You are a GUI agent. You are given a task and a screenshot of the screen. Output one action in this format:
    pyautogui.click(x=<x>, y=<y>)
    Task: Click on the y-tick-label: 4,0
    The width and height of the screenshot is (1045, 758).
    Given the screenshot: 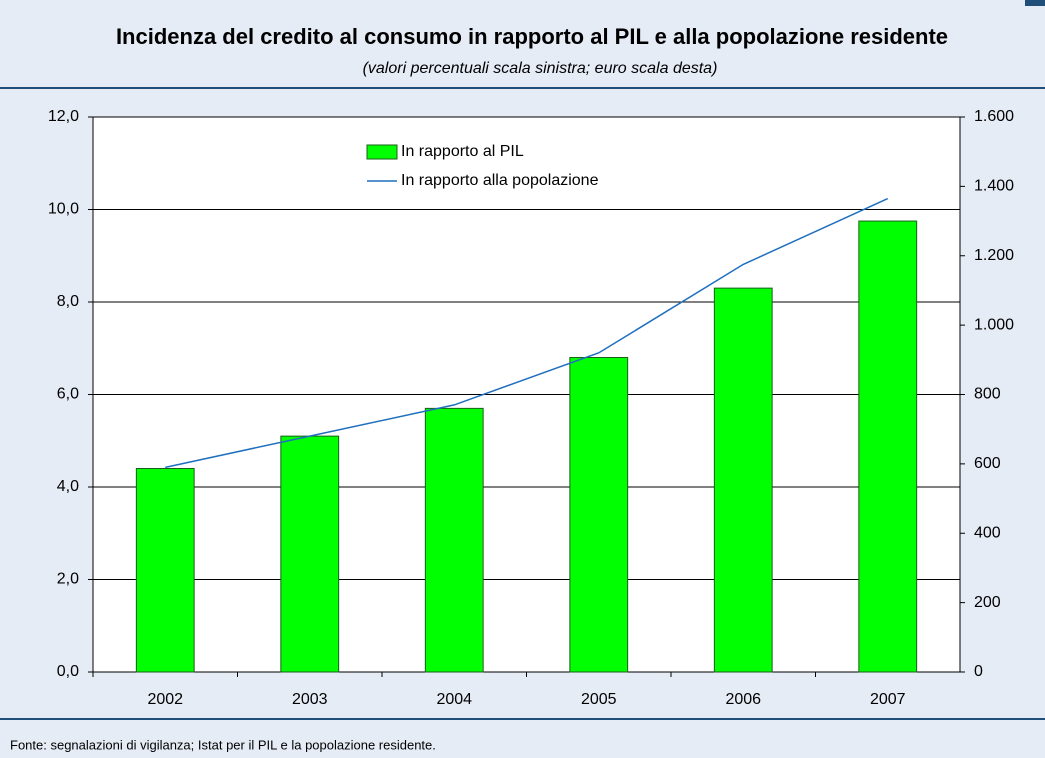 What is the action you would take?
    pyautogui.click(x=68, y=486)
    